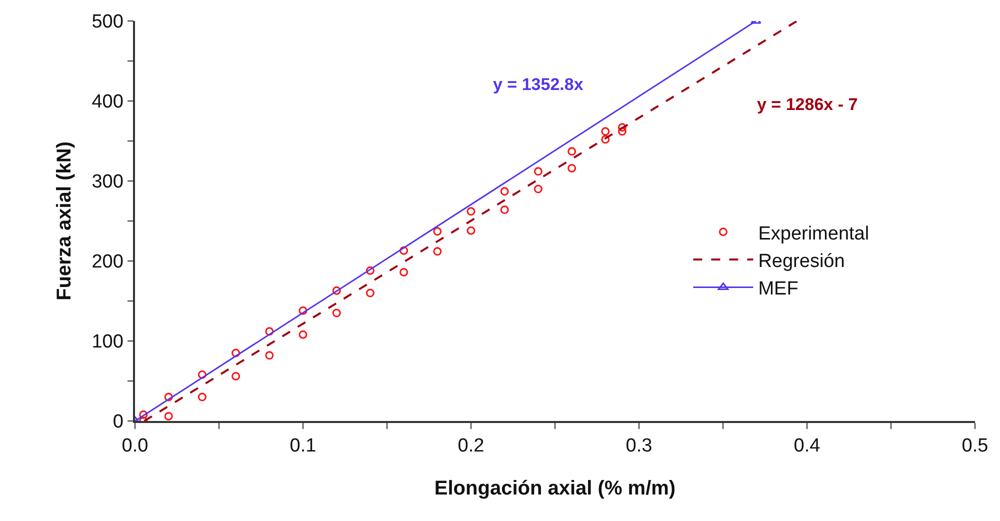 The width and height of the screenshot is (1000, 521). Describe the element at coordinates (807, 446) in the screenshot. I see `x-tick-label: 0.4` at that location.